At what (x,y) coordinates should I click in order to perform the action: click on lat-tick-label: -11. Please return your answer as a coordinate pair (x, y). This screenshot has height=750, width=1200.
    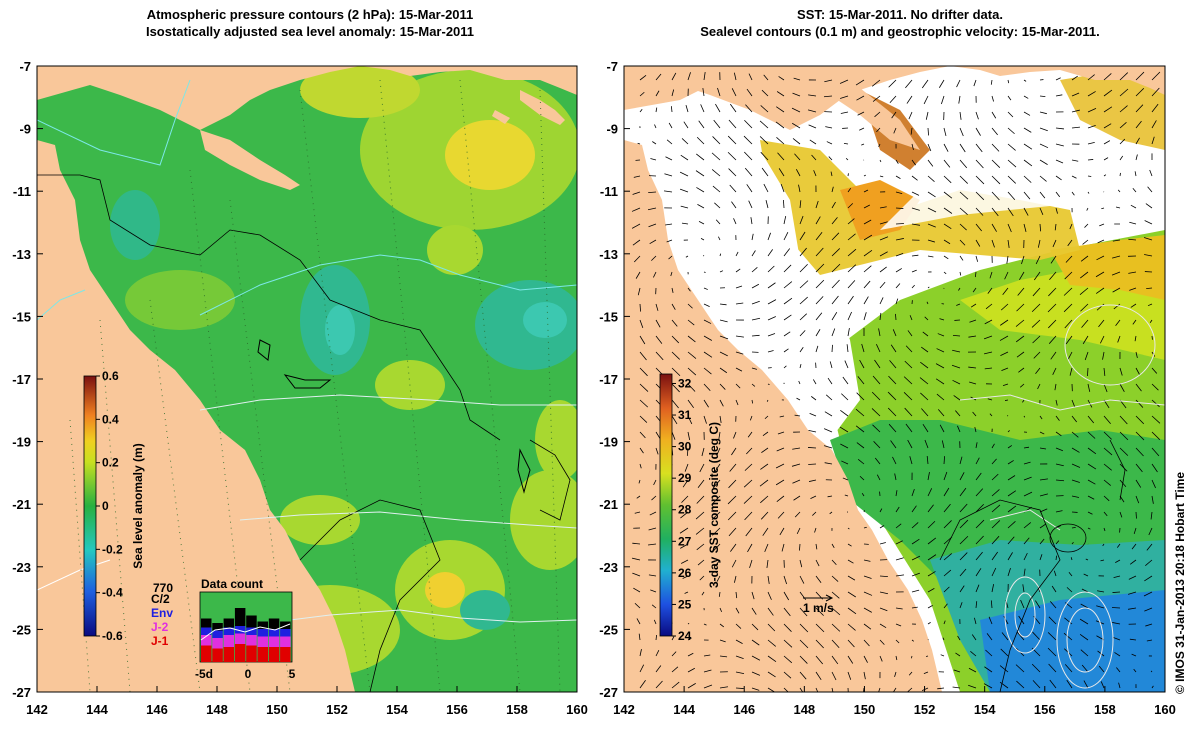
    Looking at the image, I should click on (609, 191).